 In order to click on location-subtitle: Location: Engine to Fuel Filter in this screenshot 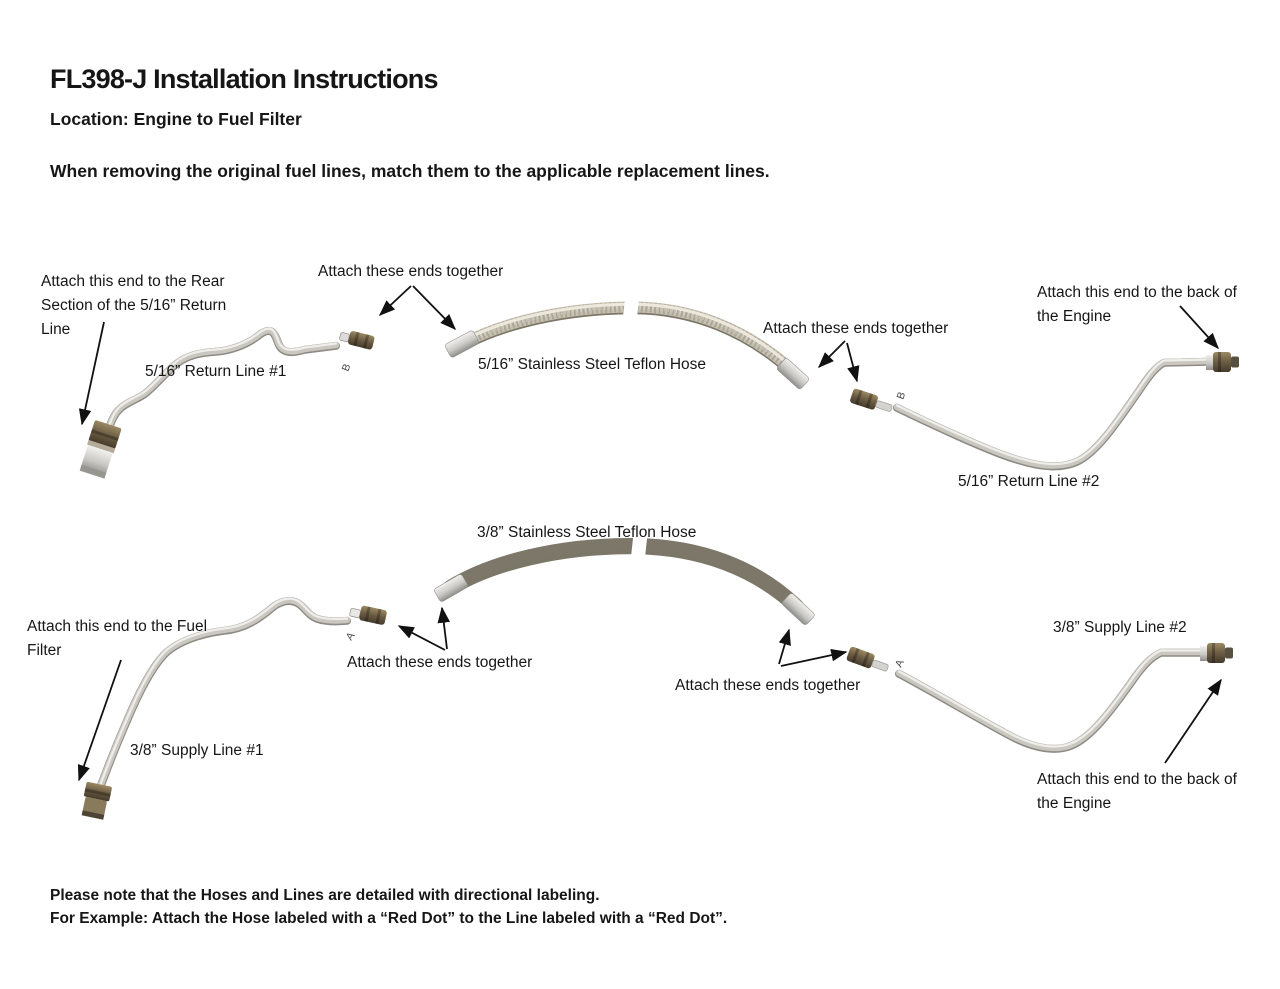, I will do `click(176, 119)`.